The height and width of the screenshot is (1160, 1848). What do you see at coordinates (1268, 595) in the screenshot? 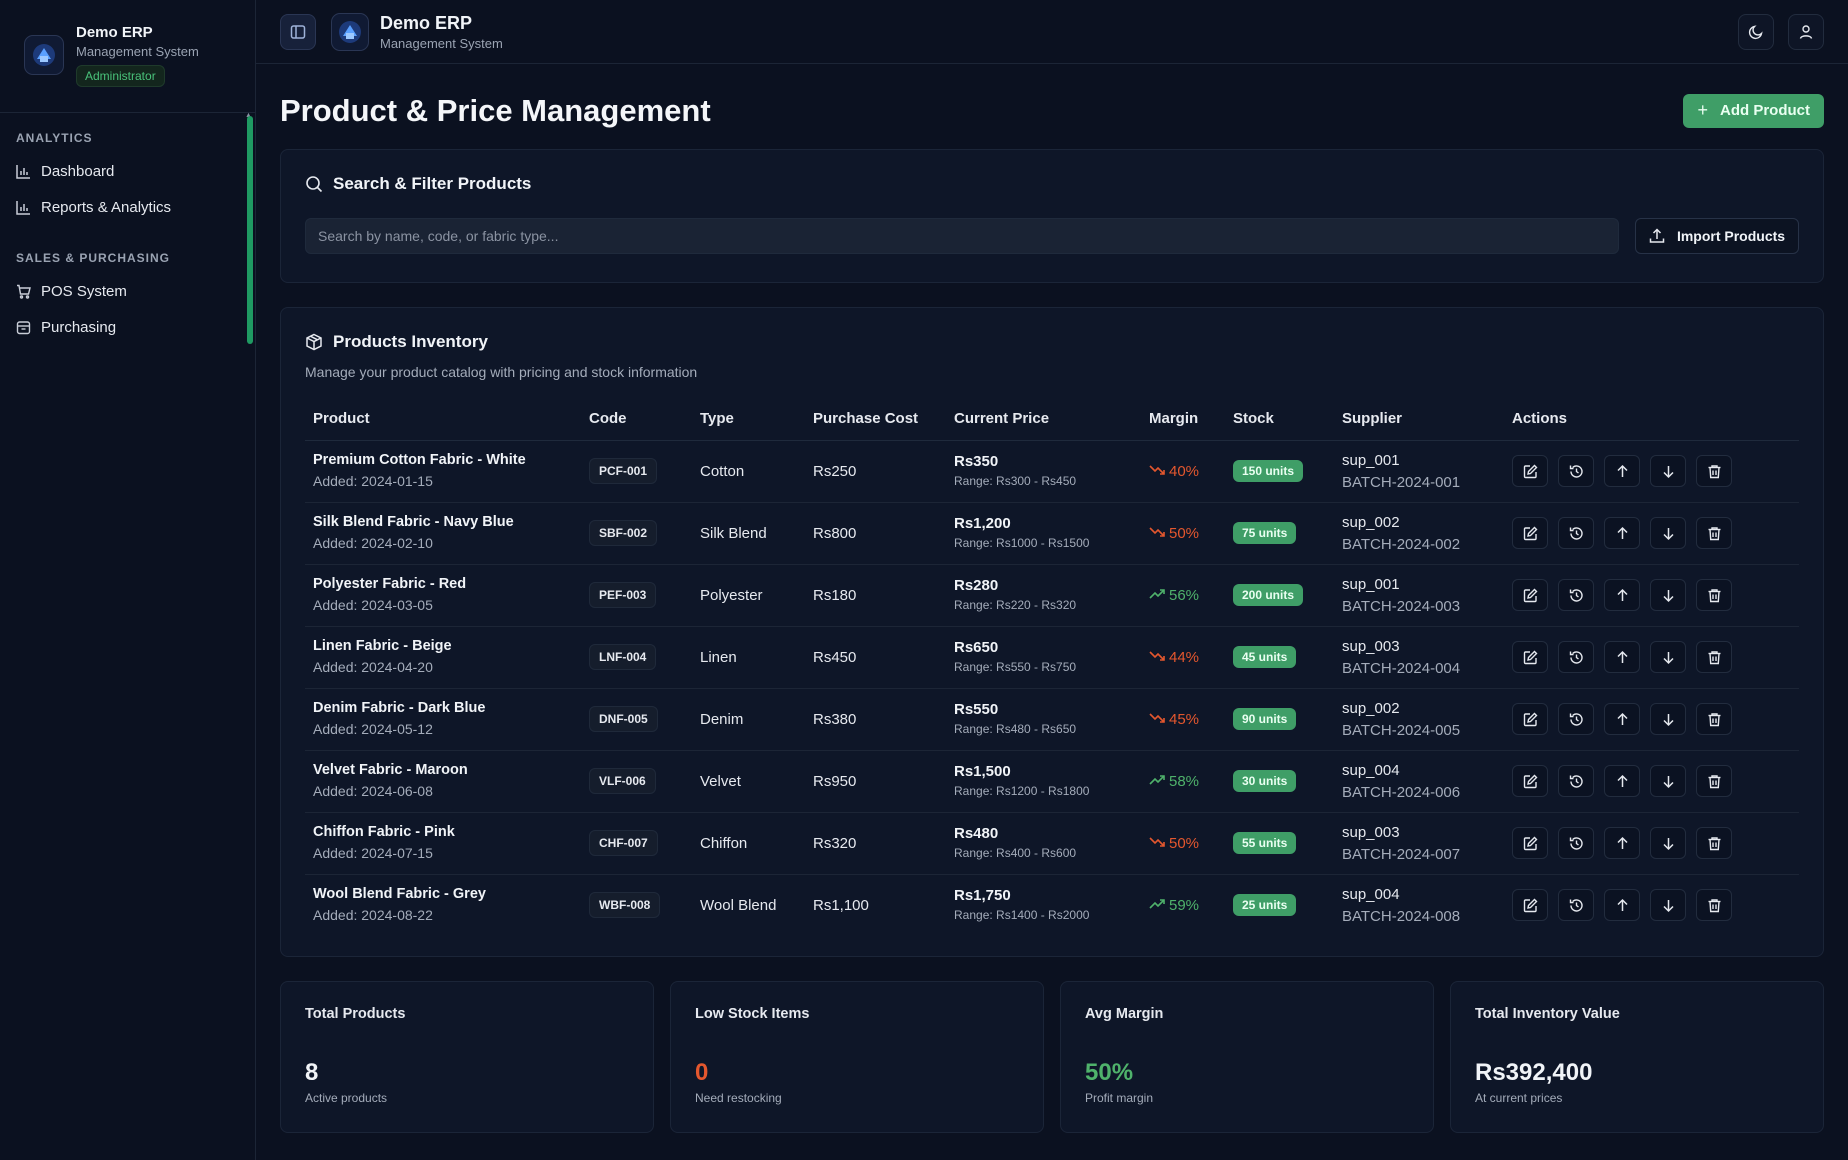
I see `stock-badge: 200 units` at bounding box center [1268, 595].